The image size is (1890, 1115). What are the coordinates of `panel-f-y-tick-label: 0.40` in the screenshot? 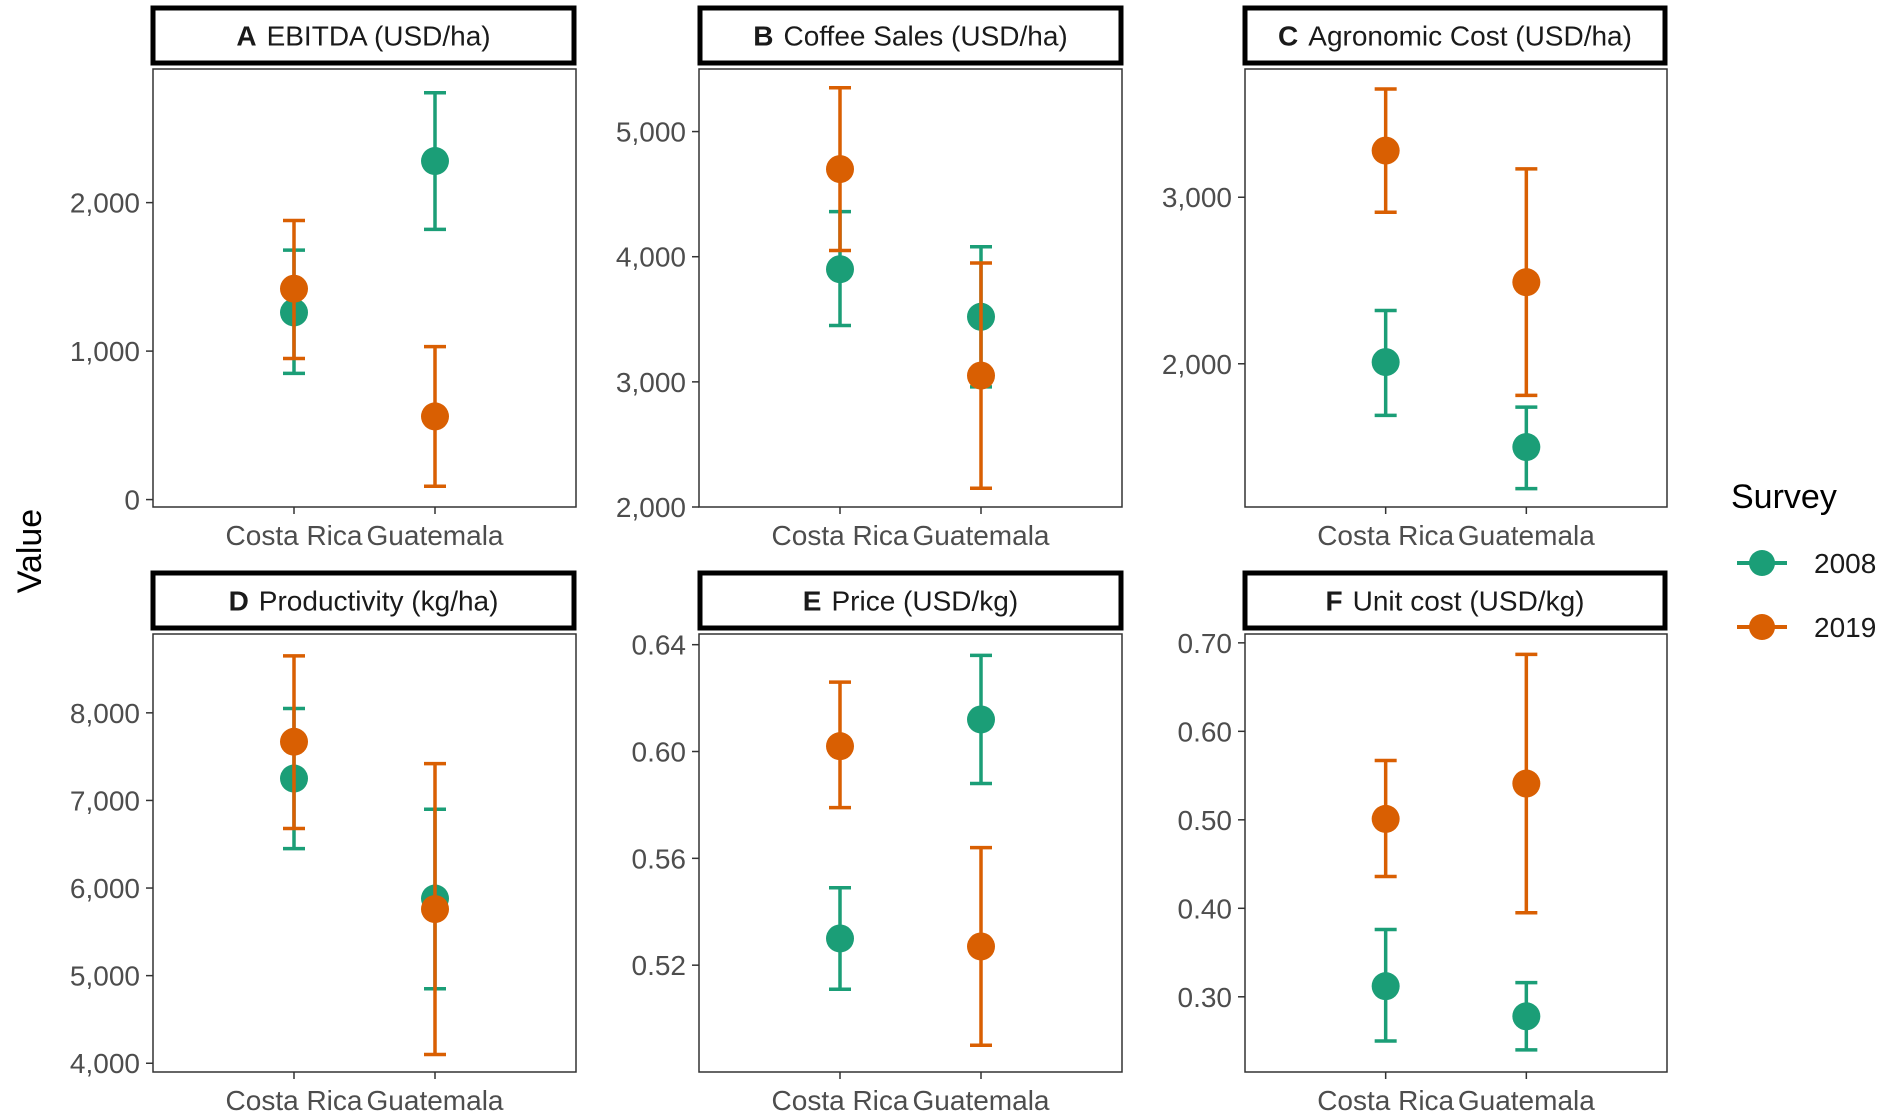 It's located at (1205, 908).